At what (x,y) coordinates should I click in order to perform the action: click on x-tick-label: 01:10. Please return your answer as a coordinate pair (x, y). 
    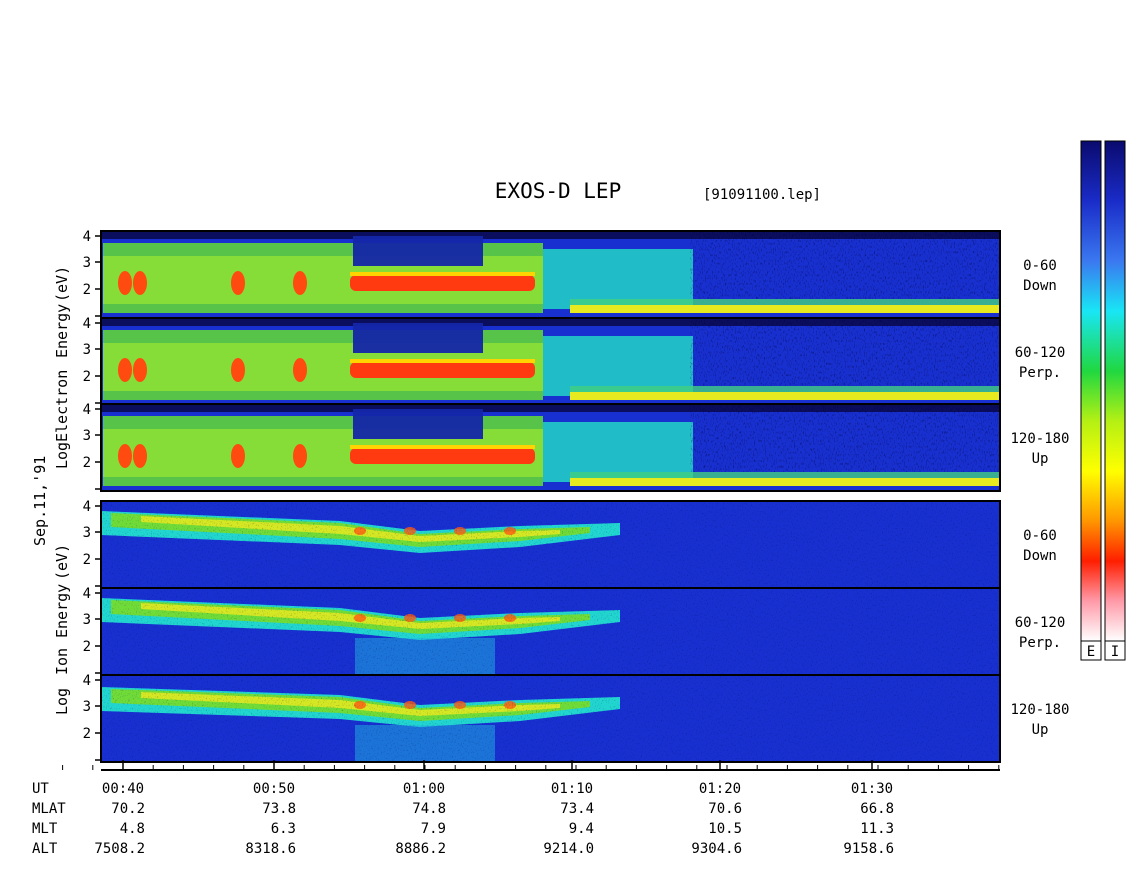
    Looking at the image, I should click on (572, 789).